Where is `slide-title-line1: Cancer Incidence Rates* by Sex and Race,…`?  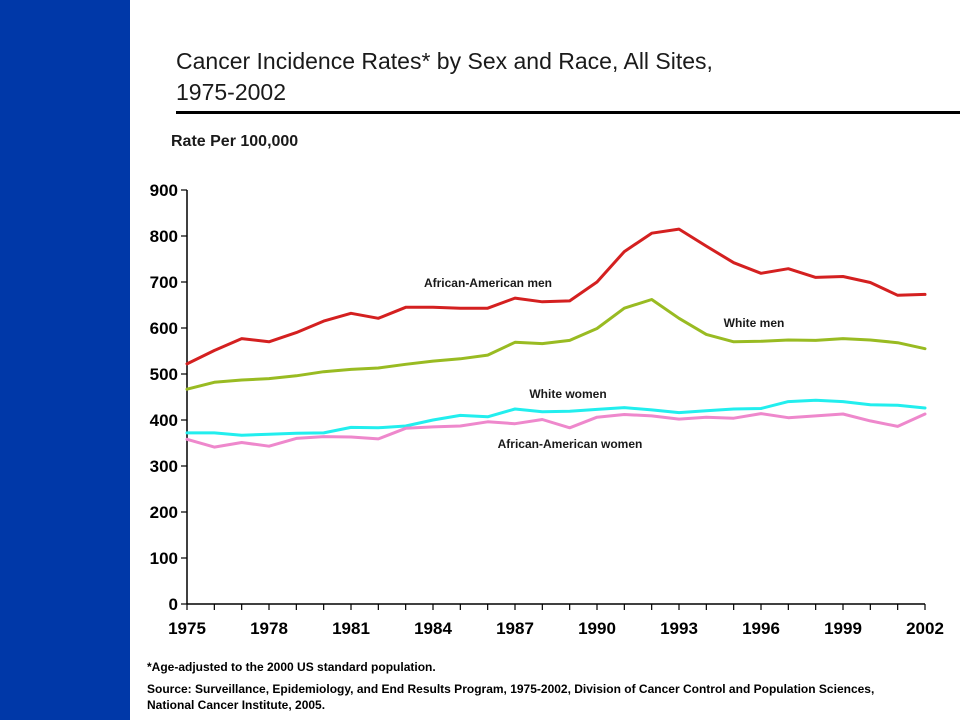
slide-title-line1: Cancer Incidence Rates* by Sex and Race,… is located at coordinates (444, 61).